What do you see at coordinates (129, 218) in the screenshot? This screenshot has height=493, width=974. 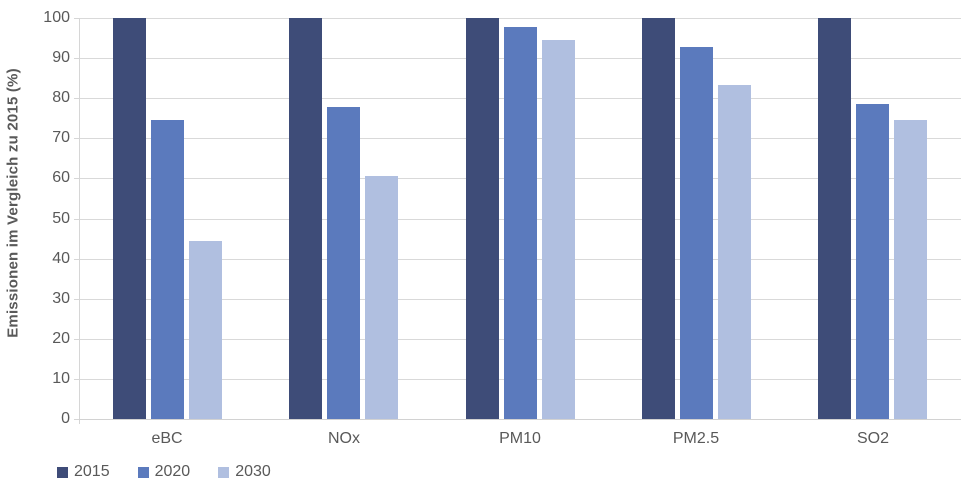 I see `bar-2015-eBC` at bounding box center [129, 218].